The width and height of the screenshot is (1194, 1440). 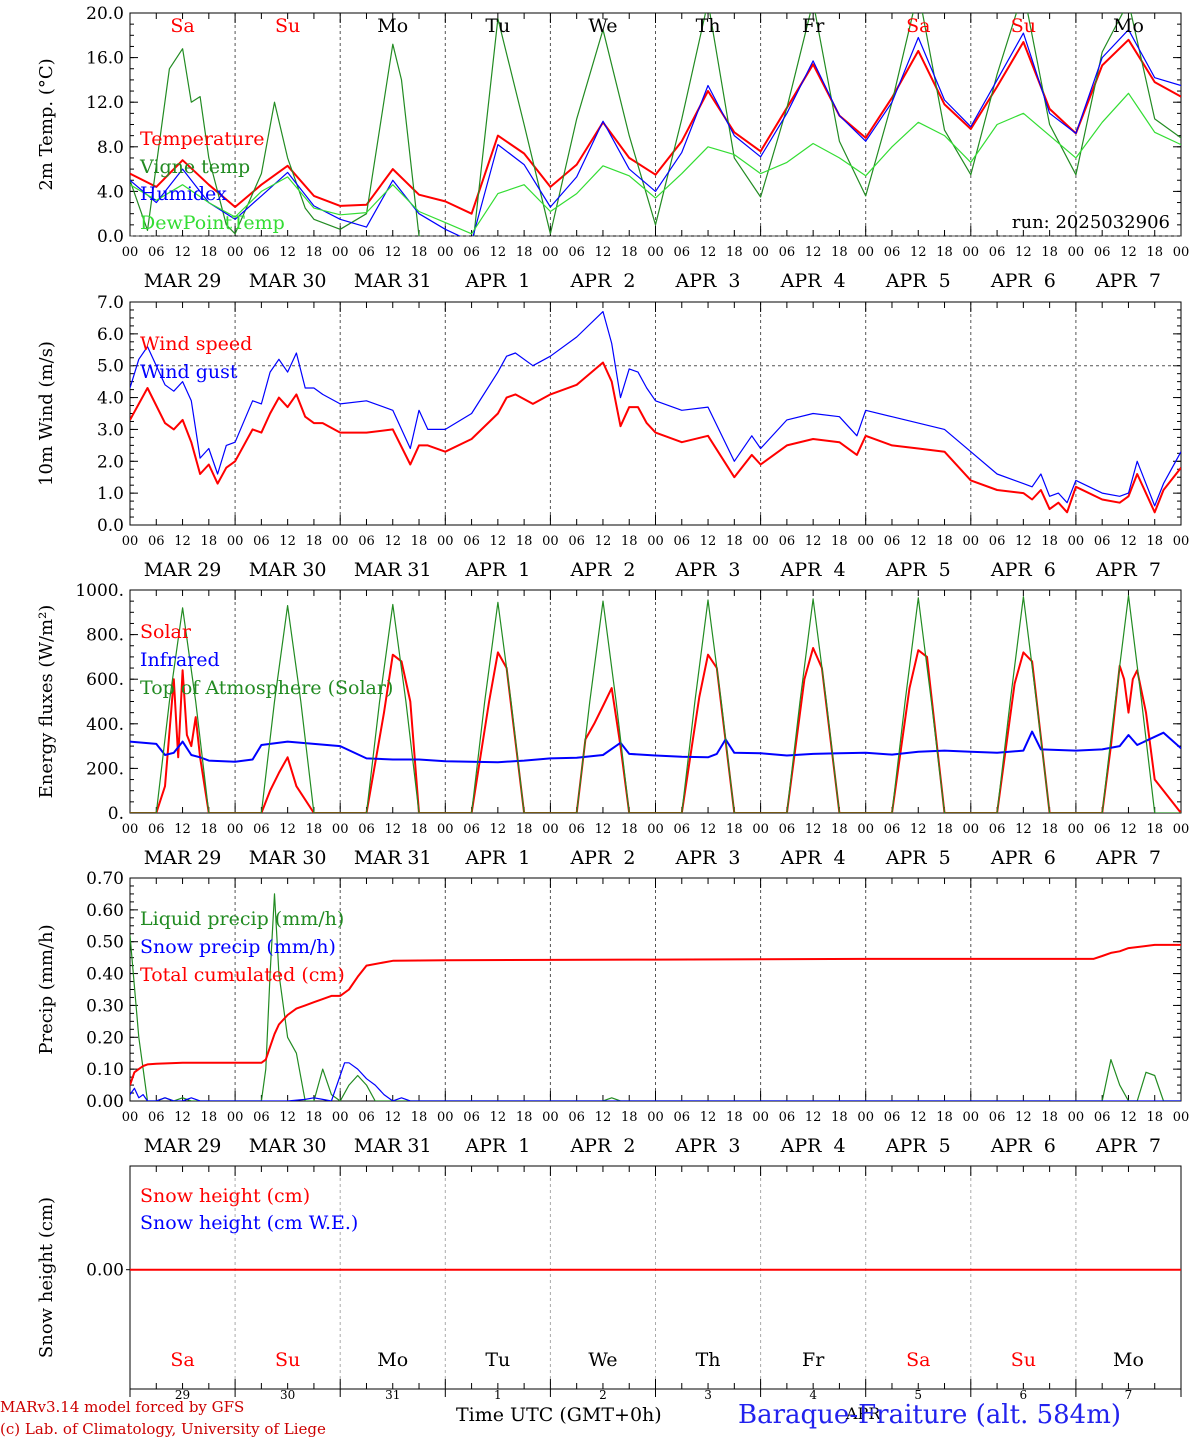 I want to click on day-number-label: 2, so click(x=603, y=1395).